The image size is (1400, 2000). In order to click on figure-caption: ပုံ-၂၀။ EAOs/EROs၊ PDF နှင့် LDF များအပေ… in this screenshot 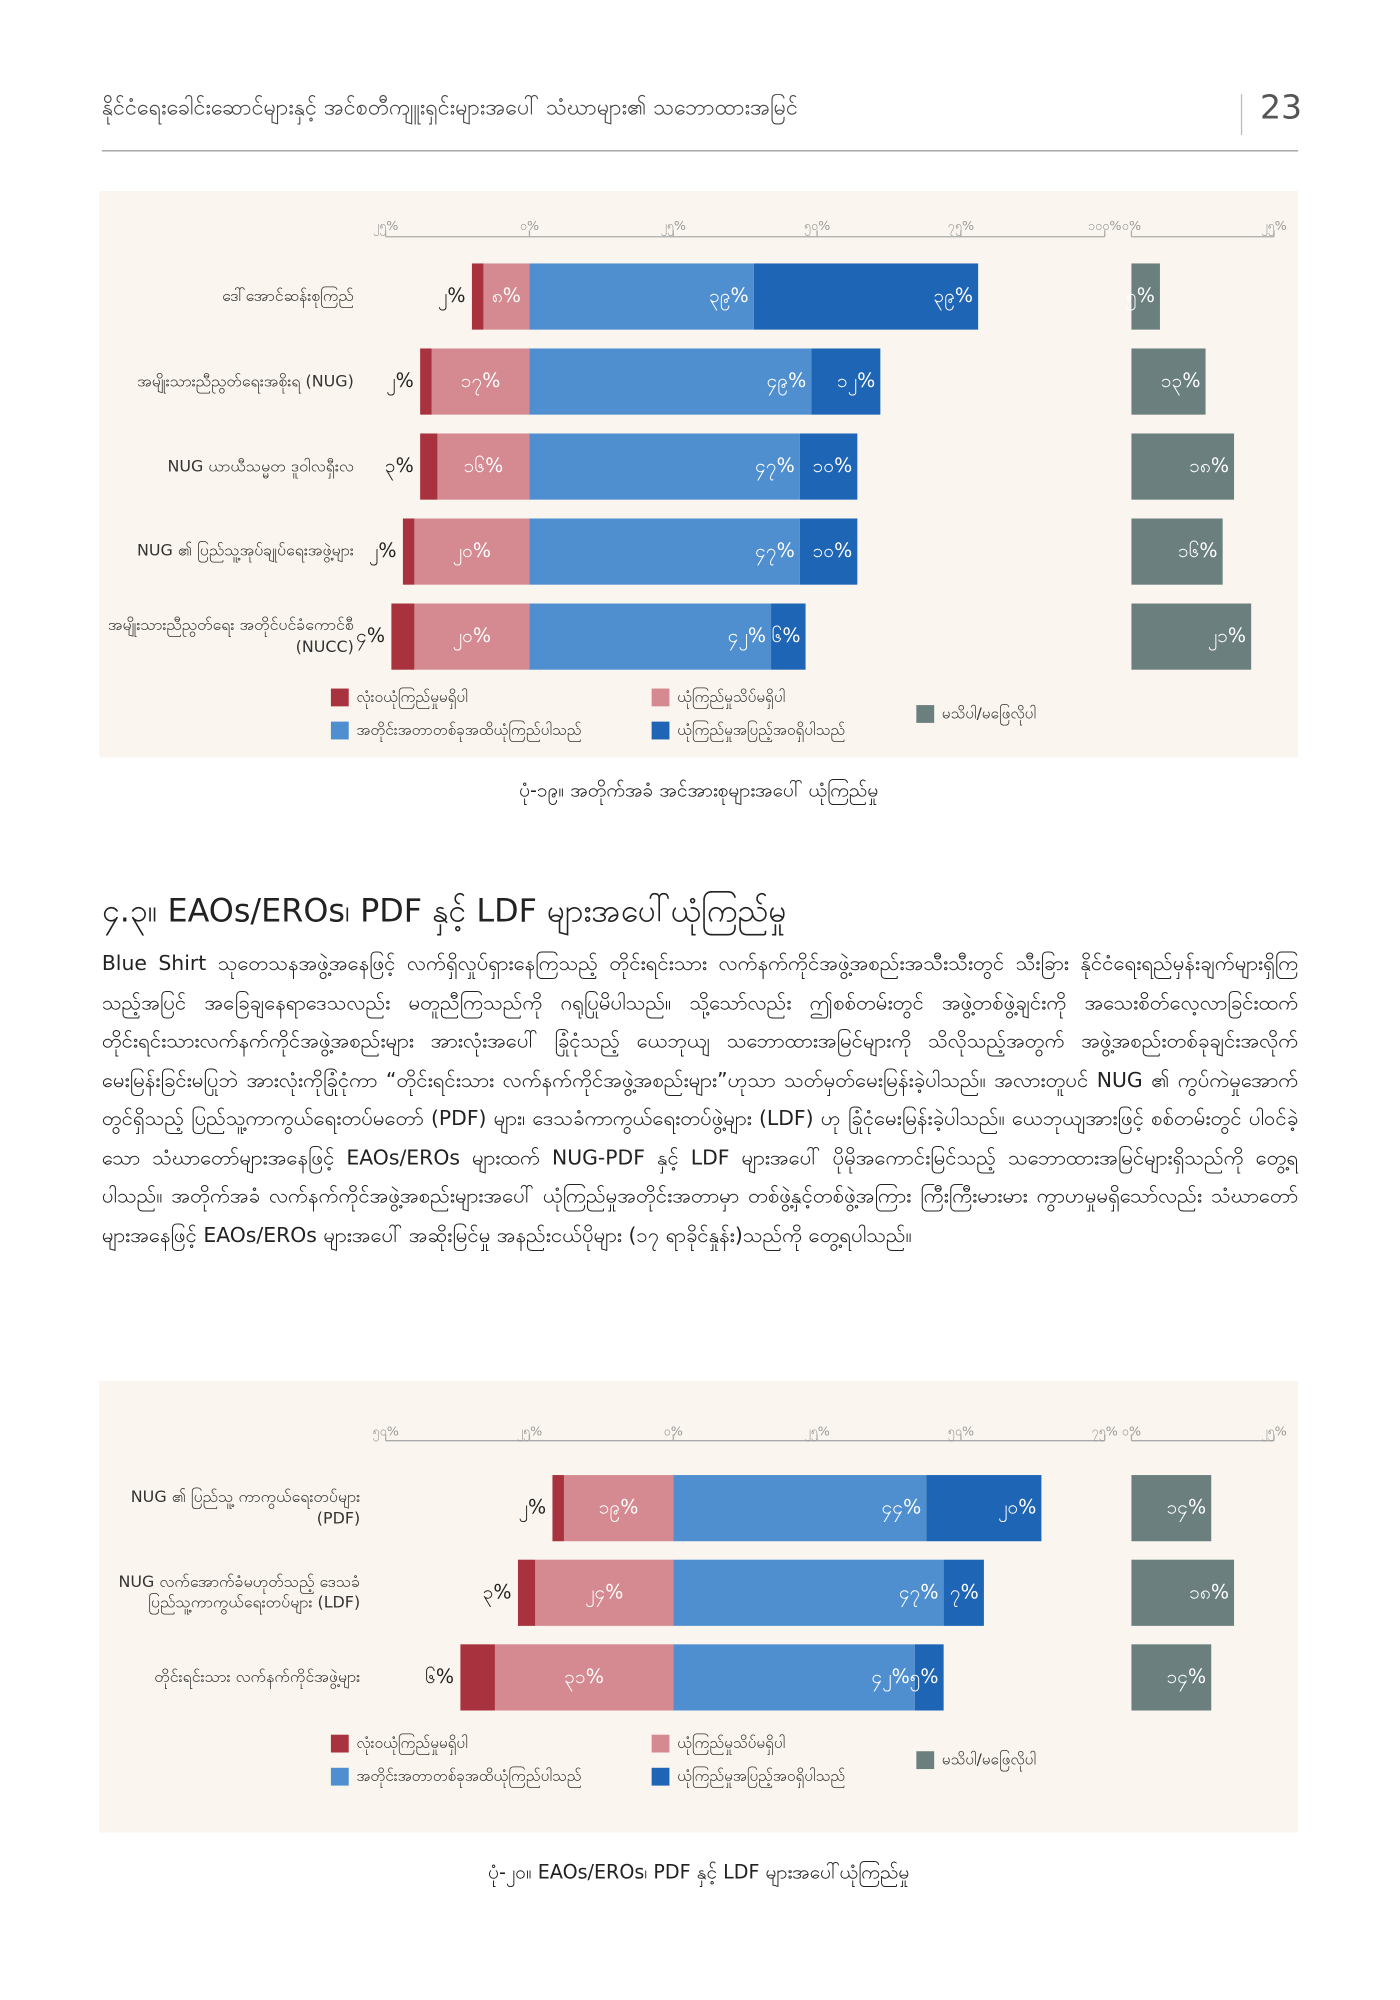, I will do `click(699, 1872)`.